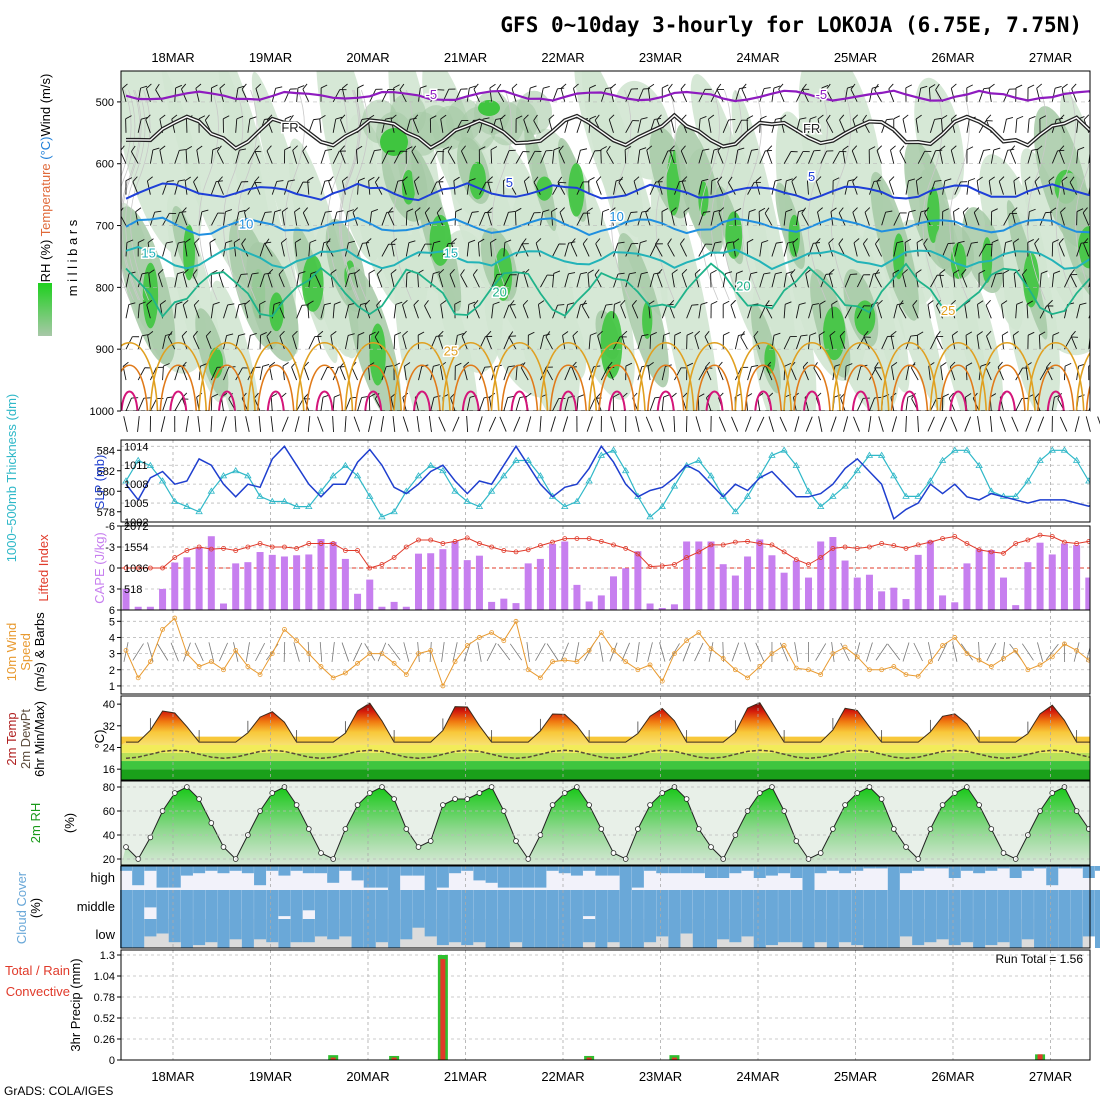 This screenshot has width=1100, height=1100. Describe the element at coordinates (608, 722) in the screenshot. I see `temp-line` at that location.